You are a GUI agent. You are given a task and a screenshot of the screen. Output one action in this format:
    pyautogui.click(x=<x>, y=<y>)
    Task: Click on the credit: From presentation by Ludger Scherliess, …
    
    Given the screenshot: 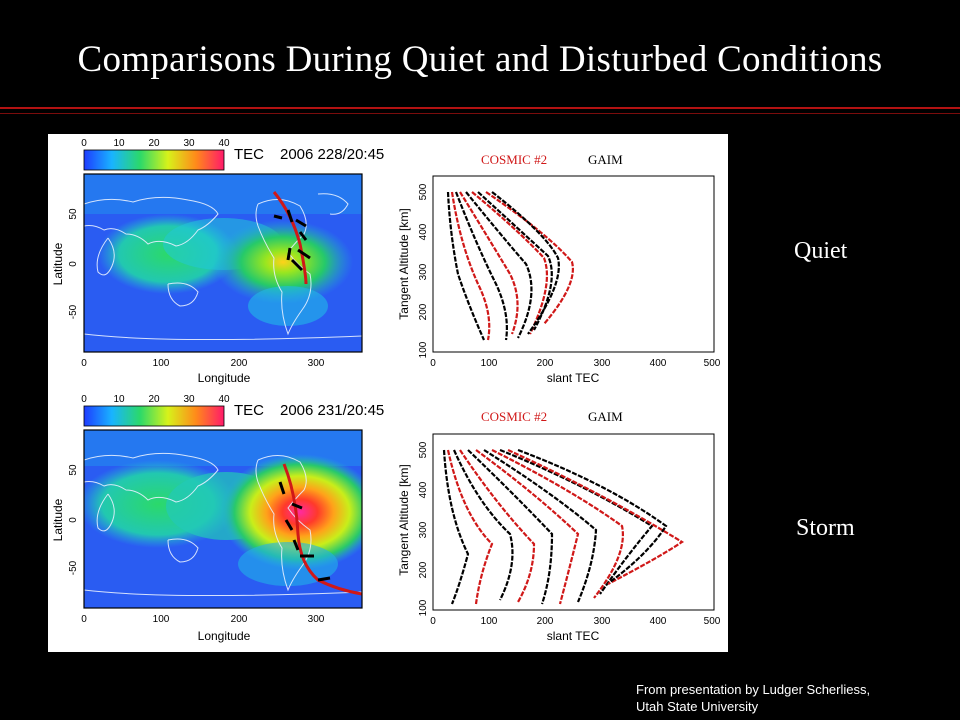 What is the action you would take?
    pyautogui.click(x=753, y=698)
    